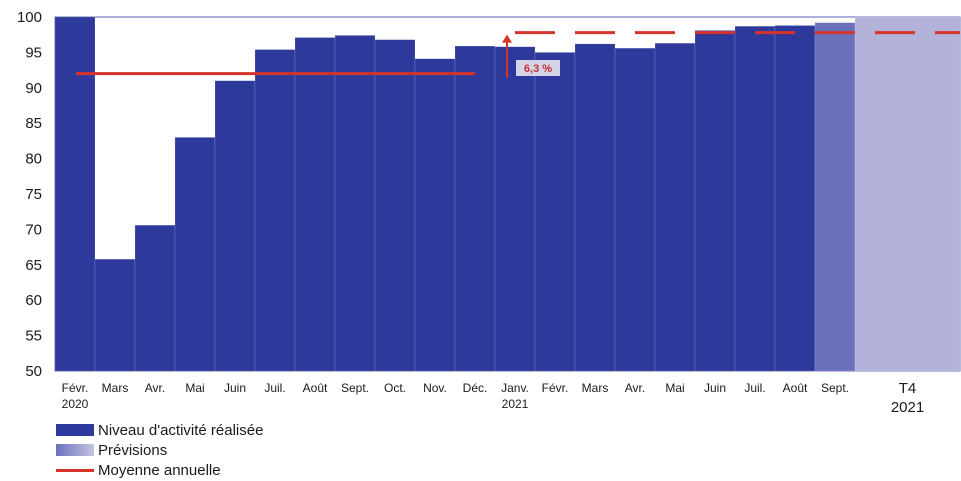 The image size is (961, 481). I want to click on gap-label: 6,3 %, so click(538, 69).